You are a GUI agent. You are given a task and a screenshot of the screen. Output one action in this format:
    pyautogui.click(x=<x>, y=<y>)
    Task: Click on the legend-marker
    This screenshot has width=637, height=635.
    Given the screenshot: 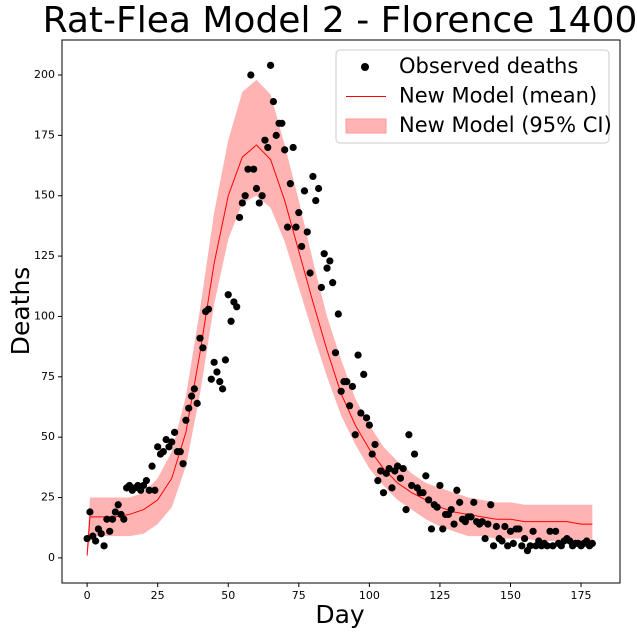 What is the action you would take?
    pyautogui.click(x=365, y=67)
    